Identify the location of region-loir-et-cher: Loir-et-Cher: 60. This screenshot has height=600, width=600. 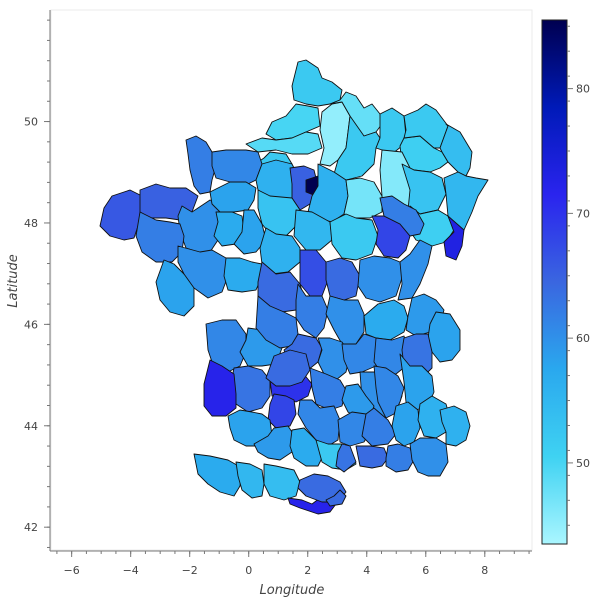
(415, 270).